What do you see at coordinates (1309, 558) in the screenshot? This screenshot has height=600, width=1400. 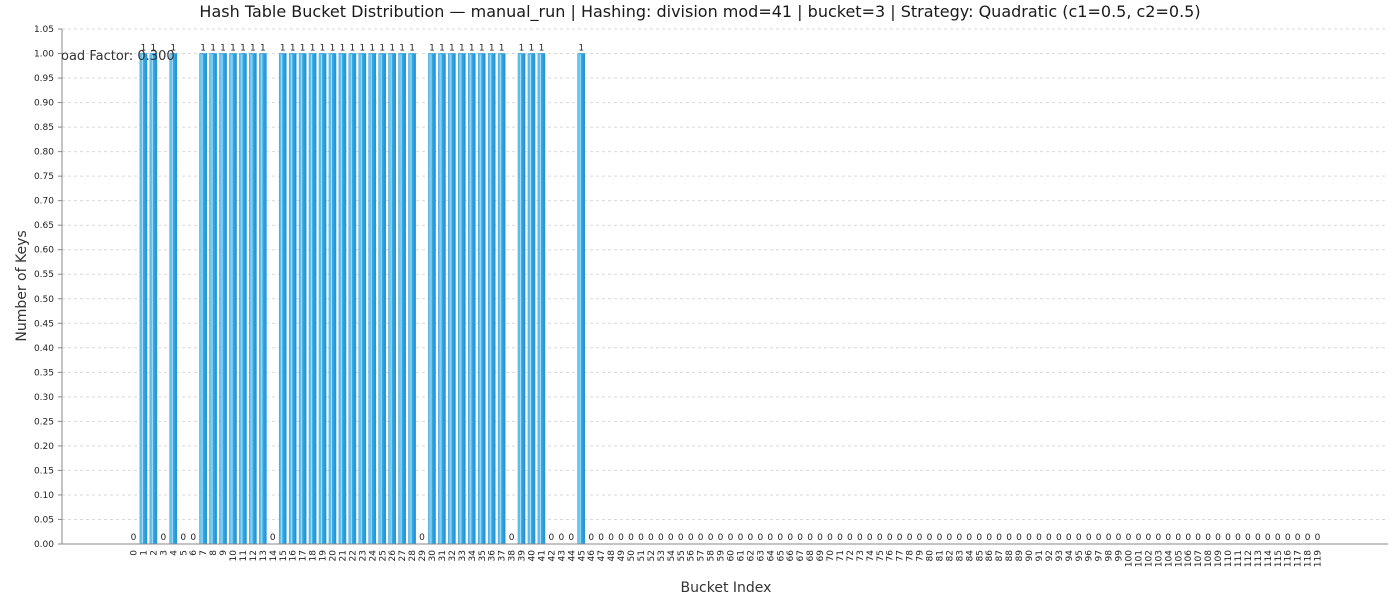 I see `x-tick-label: 118` at bounding box center [1309, 558].